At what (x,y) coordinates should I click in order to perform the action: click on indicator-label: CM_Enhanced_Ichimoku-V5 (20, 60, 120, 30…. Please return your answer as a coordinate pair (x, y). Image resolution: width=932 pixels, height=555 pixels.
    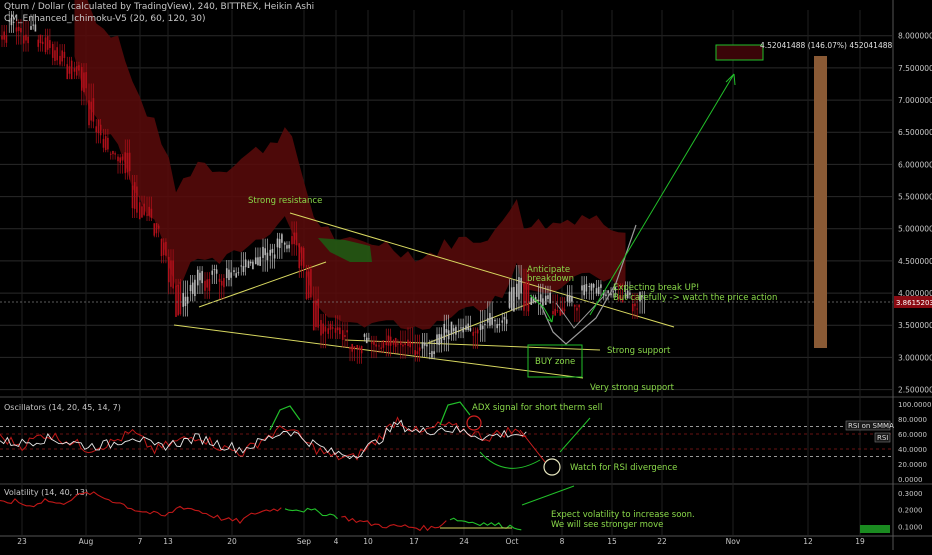
    Looking at the image, I should click on (105, 19).